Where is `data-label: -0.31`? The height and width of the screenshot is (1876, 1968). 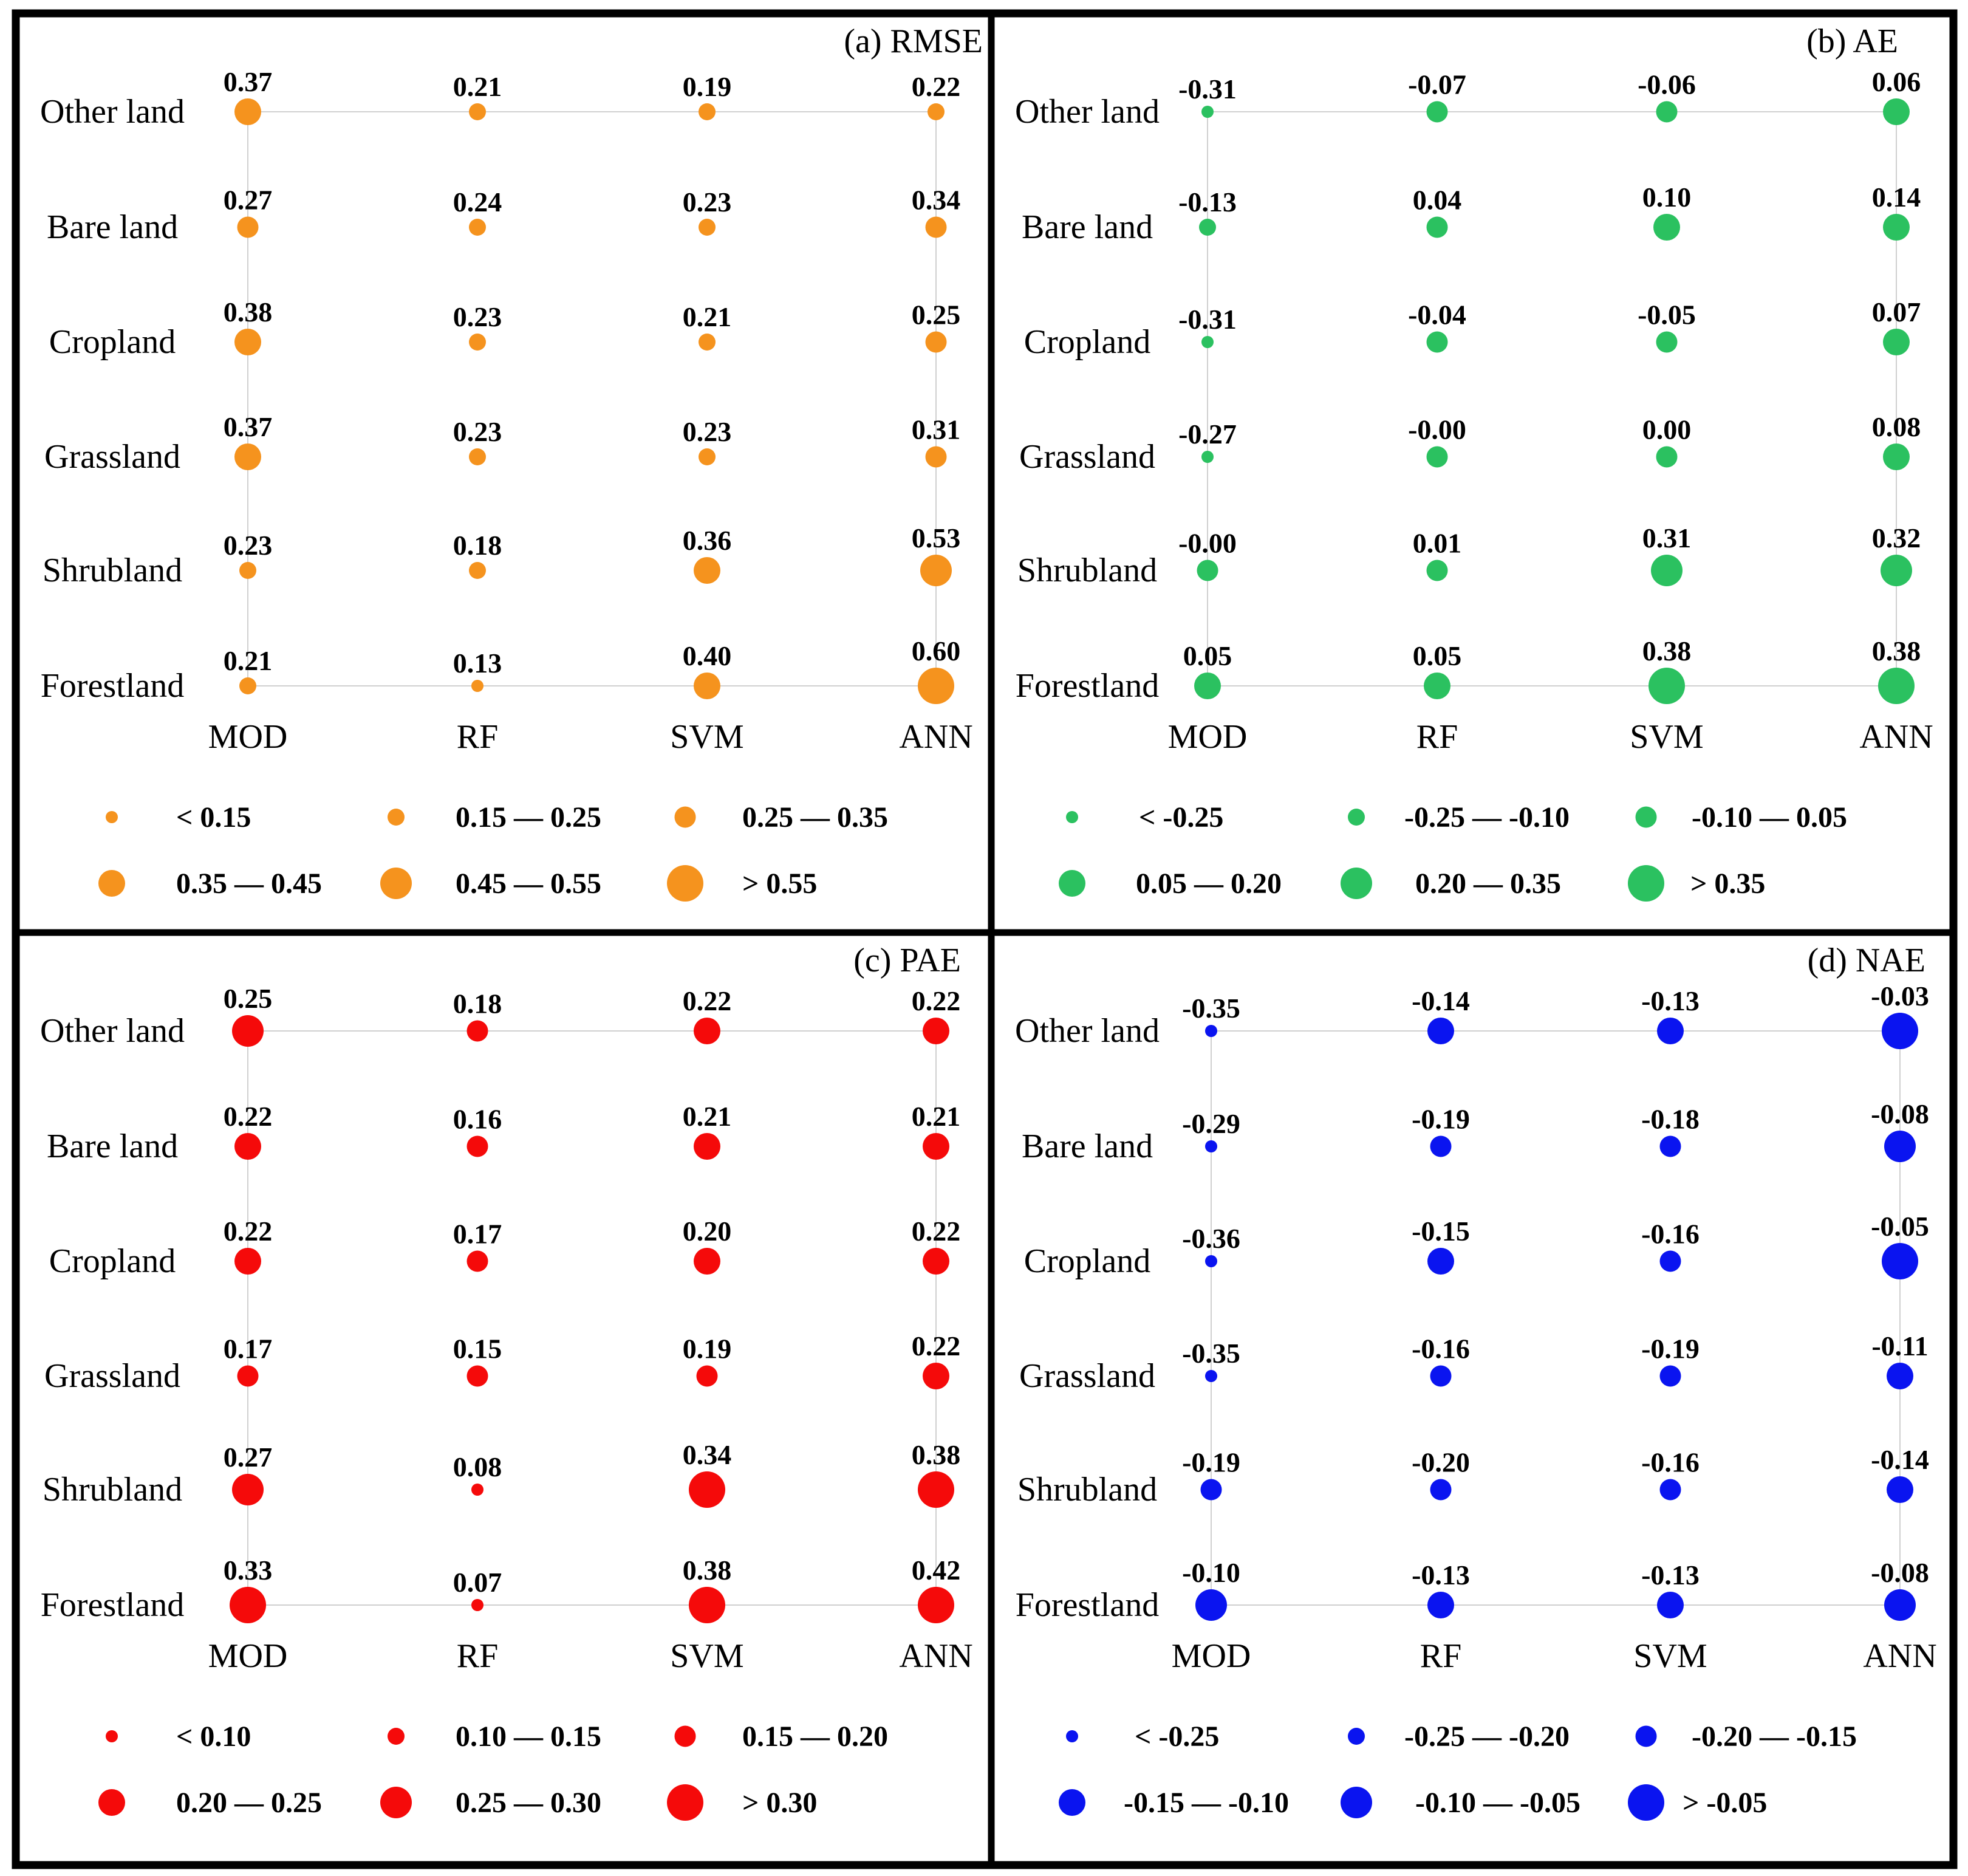 data-label: -0.31 is located at coordinates (1207, 320).